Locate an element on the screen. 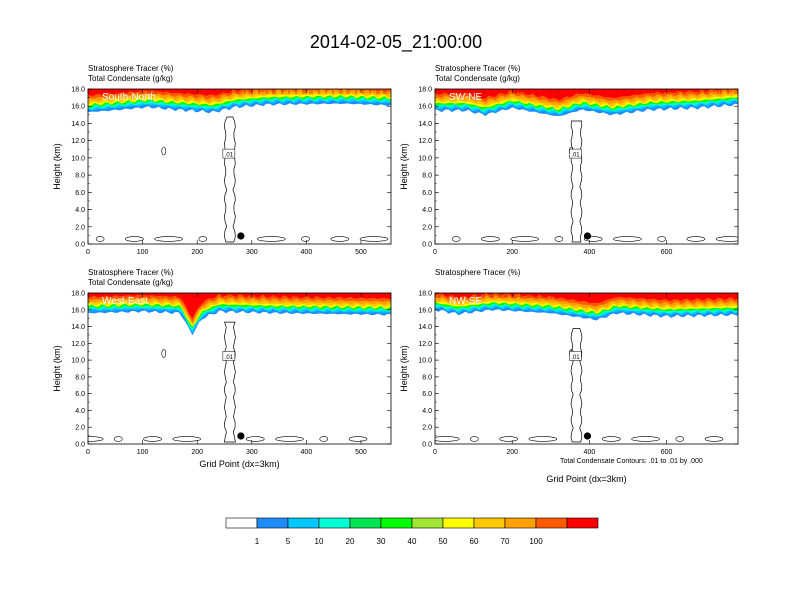  x-tick-label: 600 is located at coordinates (667, 452).